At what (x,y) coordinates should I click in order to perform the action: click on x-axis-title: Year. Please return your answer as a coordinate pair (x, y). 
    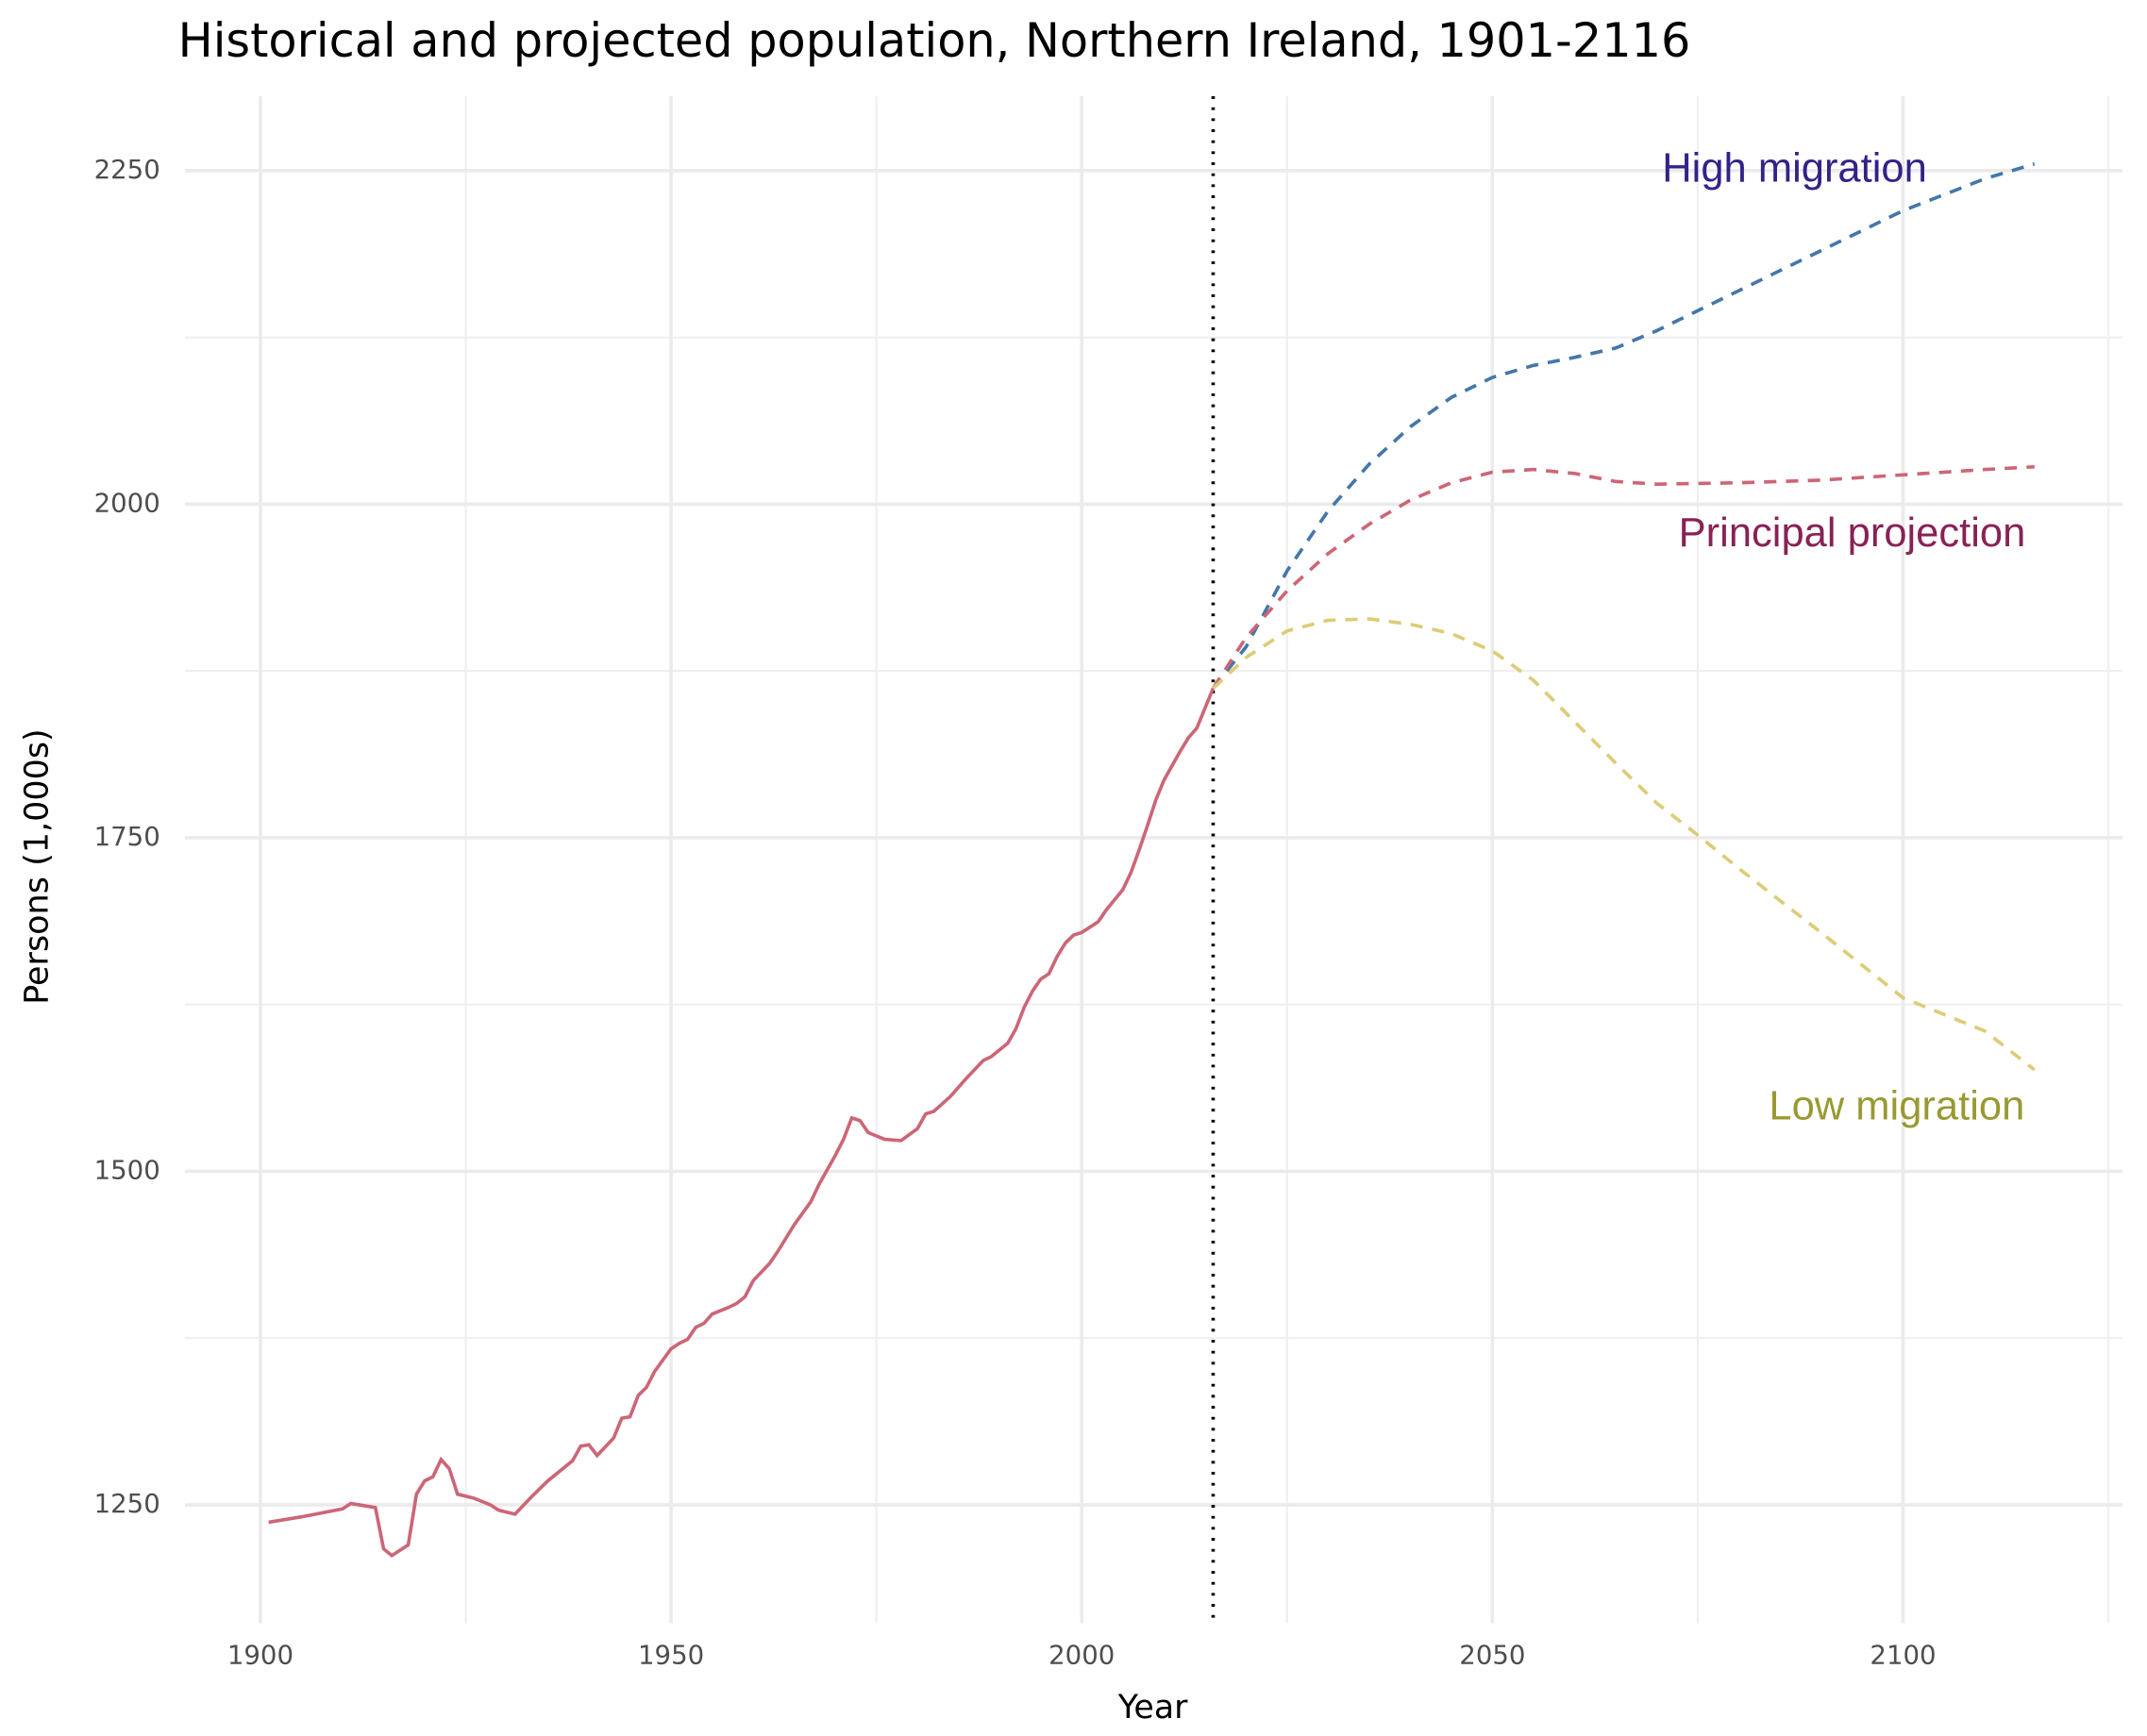
    Looking at the image, I should click on (1152, 1708).